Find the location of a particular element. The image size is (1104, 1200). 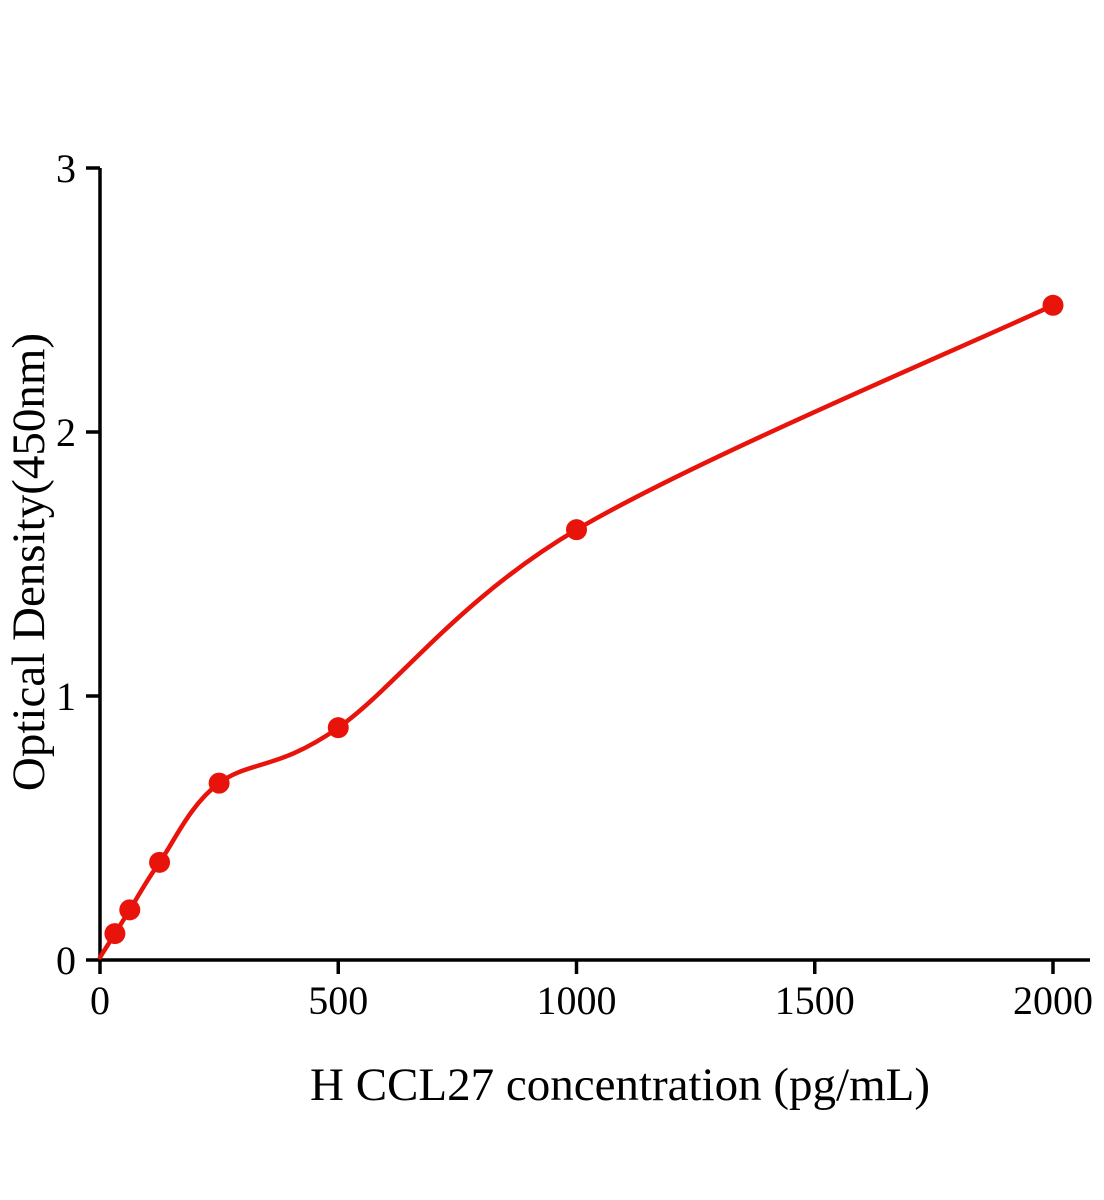

x-tick-label: 1000 is located at coordinates (577, 1000).